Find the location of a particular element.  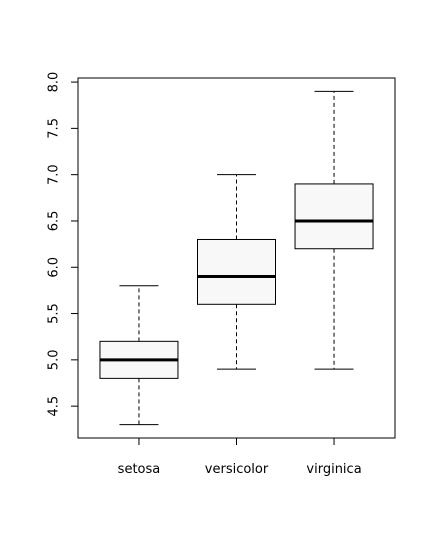

x-tick-label: virginica is located at coordinates (333, 469).